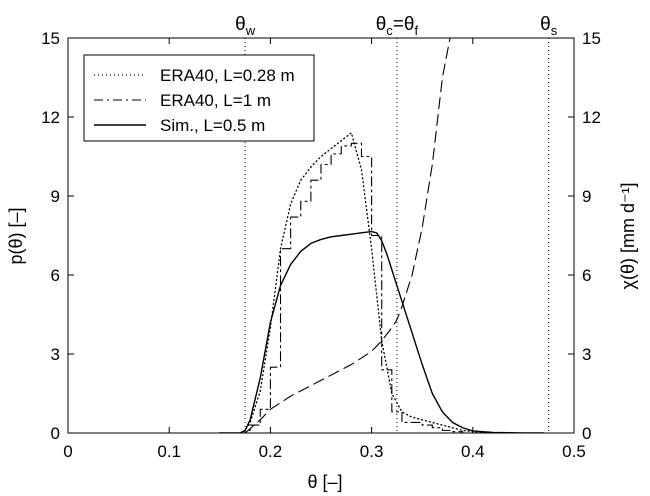  Describe the element at coordinates (586, 196) in the screenshot. I see `y-tick-label-right: 9` at that location.